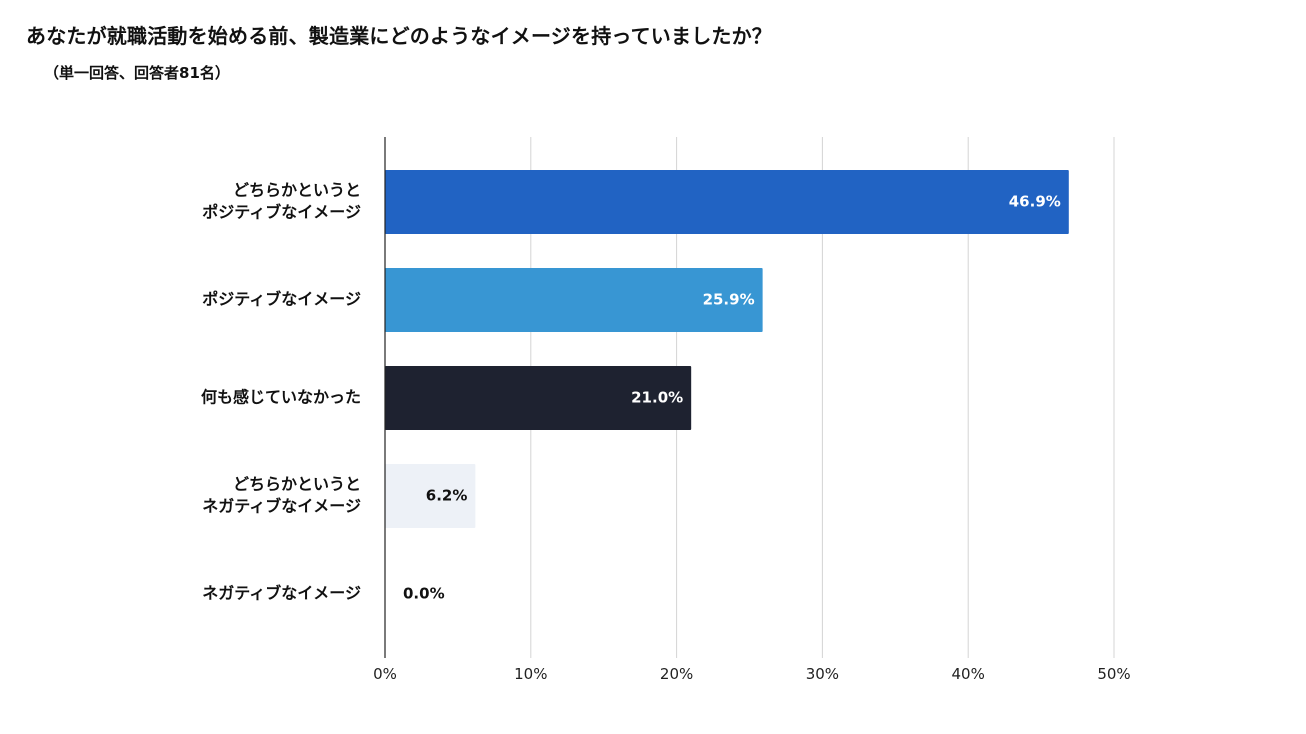 The height and width of the screenshot is (734, 1306). Describe the element at coordinates (822, 674) in the screenshot. I see `x-tick-label: 30%` at that location.